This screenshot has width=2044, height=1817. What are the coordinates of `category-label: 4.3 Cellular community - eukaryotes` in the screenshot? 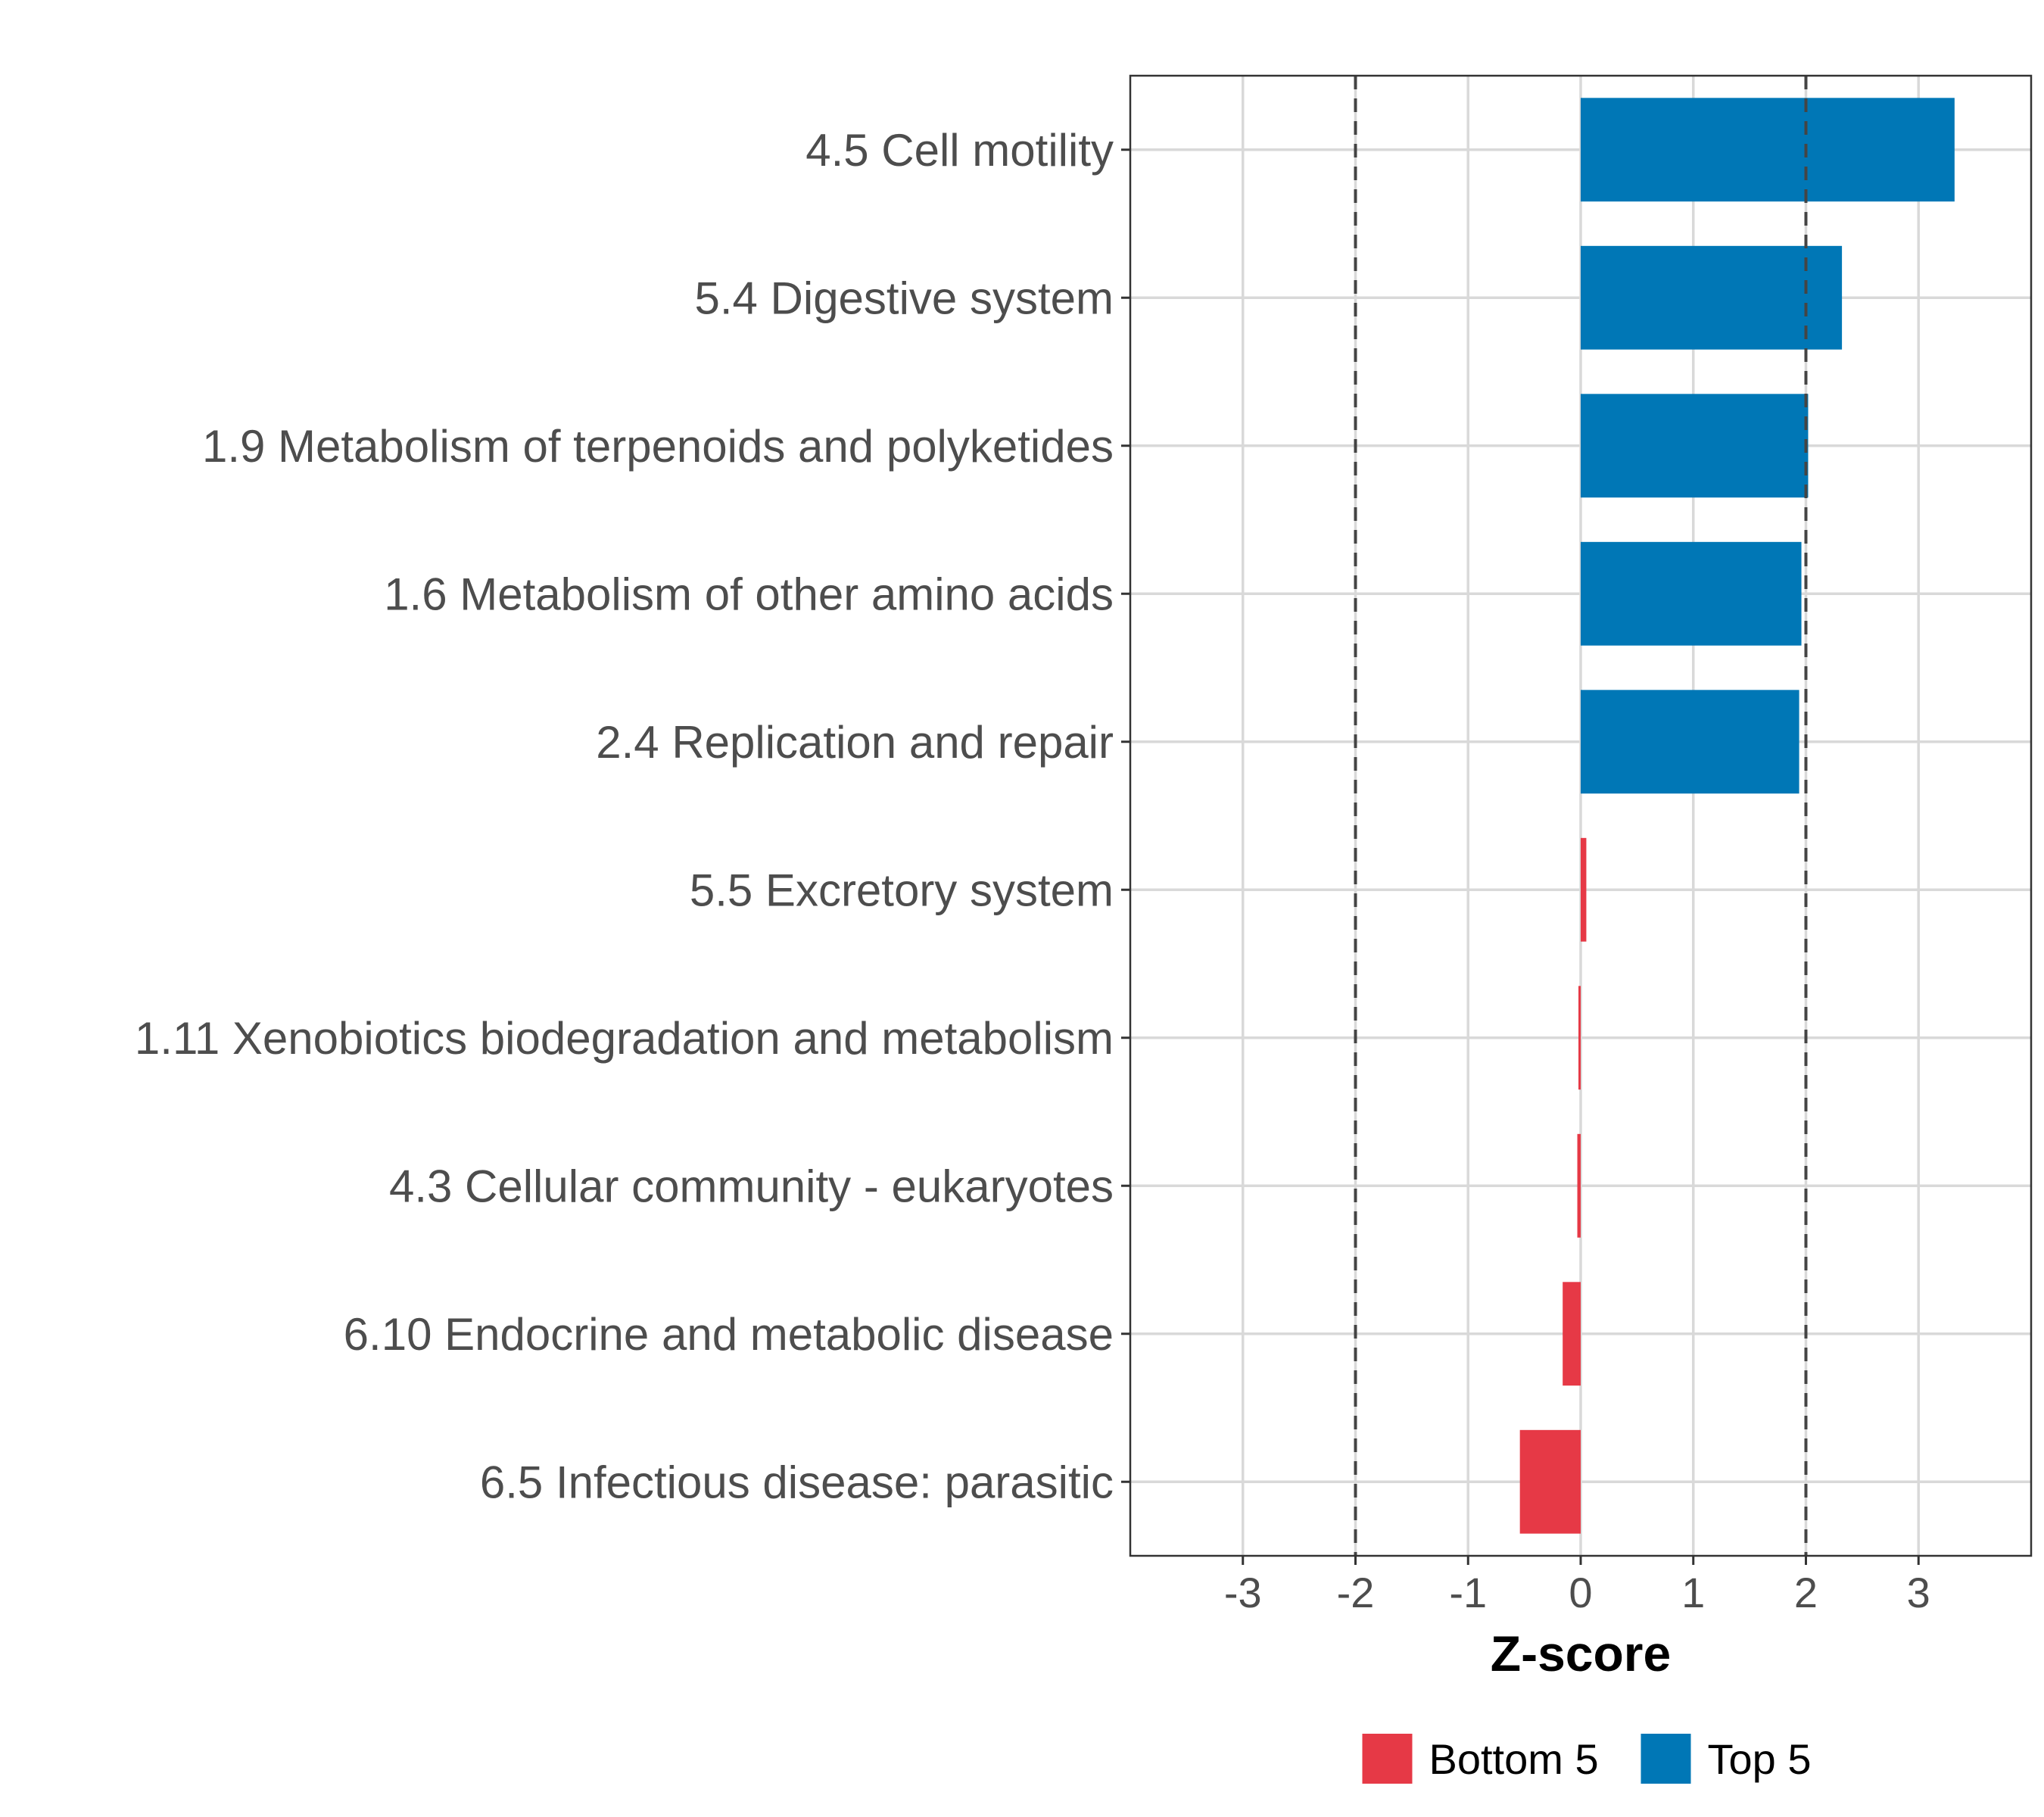 It's located at (751, 1186).